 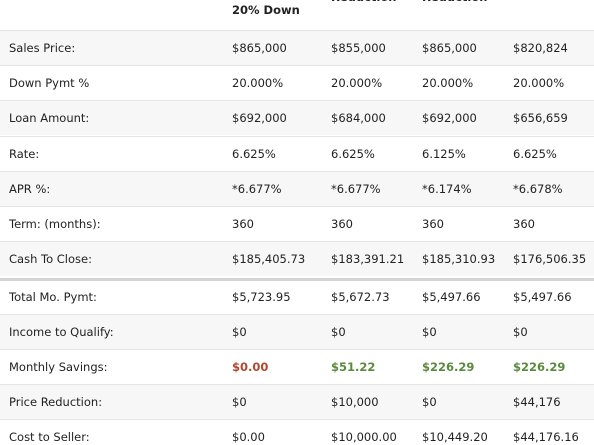 I want to click on row-label: Total Mo. Pymt:, so click(x=53, y=297).